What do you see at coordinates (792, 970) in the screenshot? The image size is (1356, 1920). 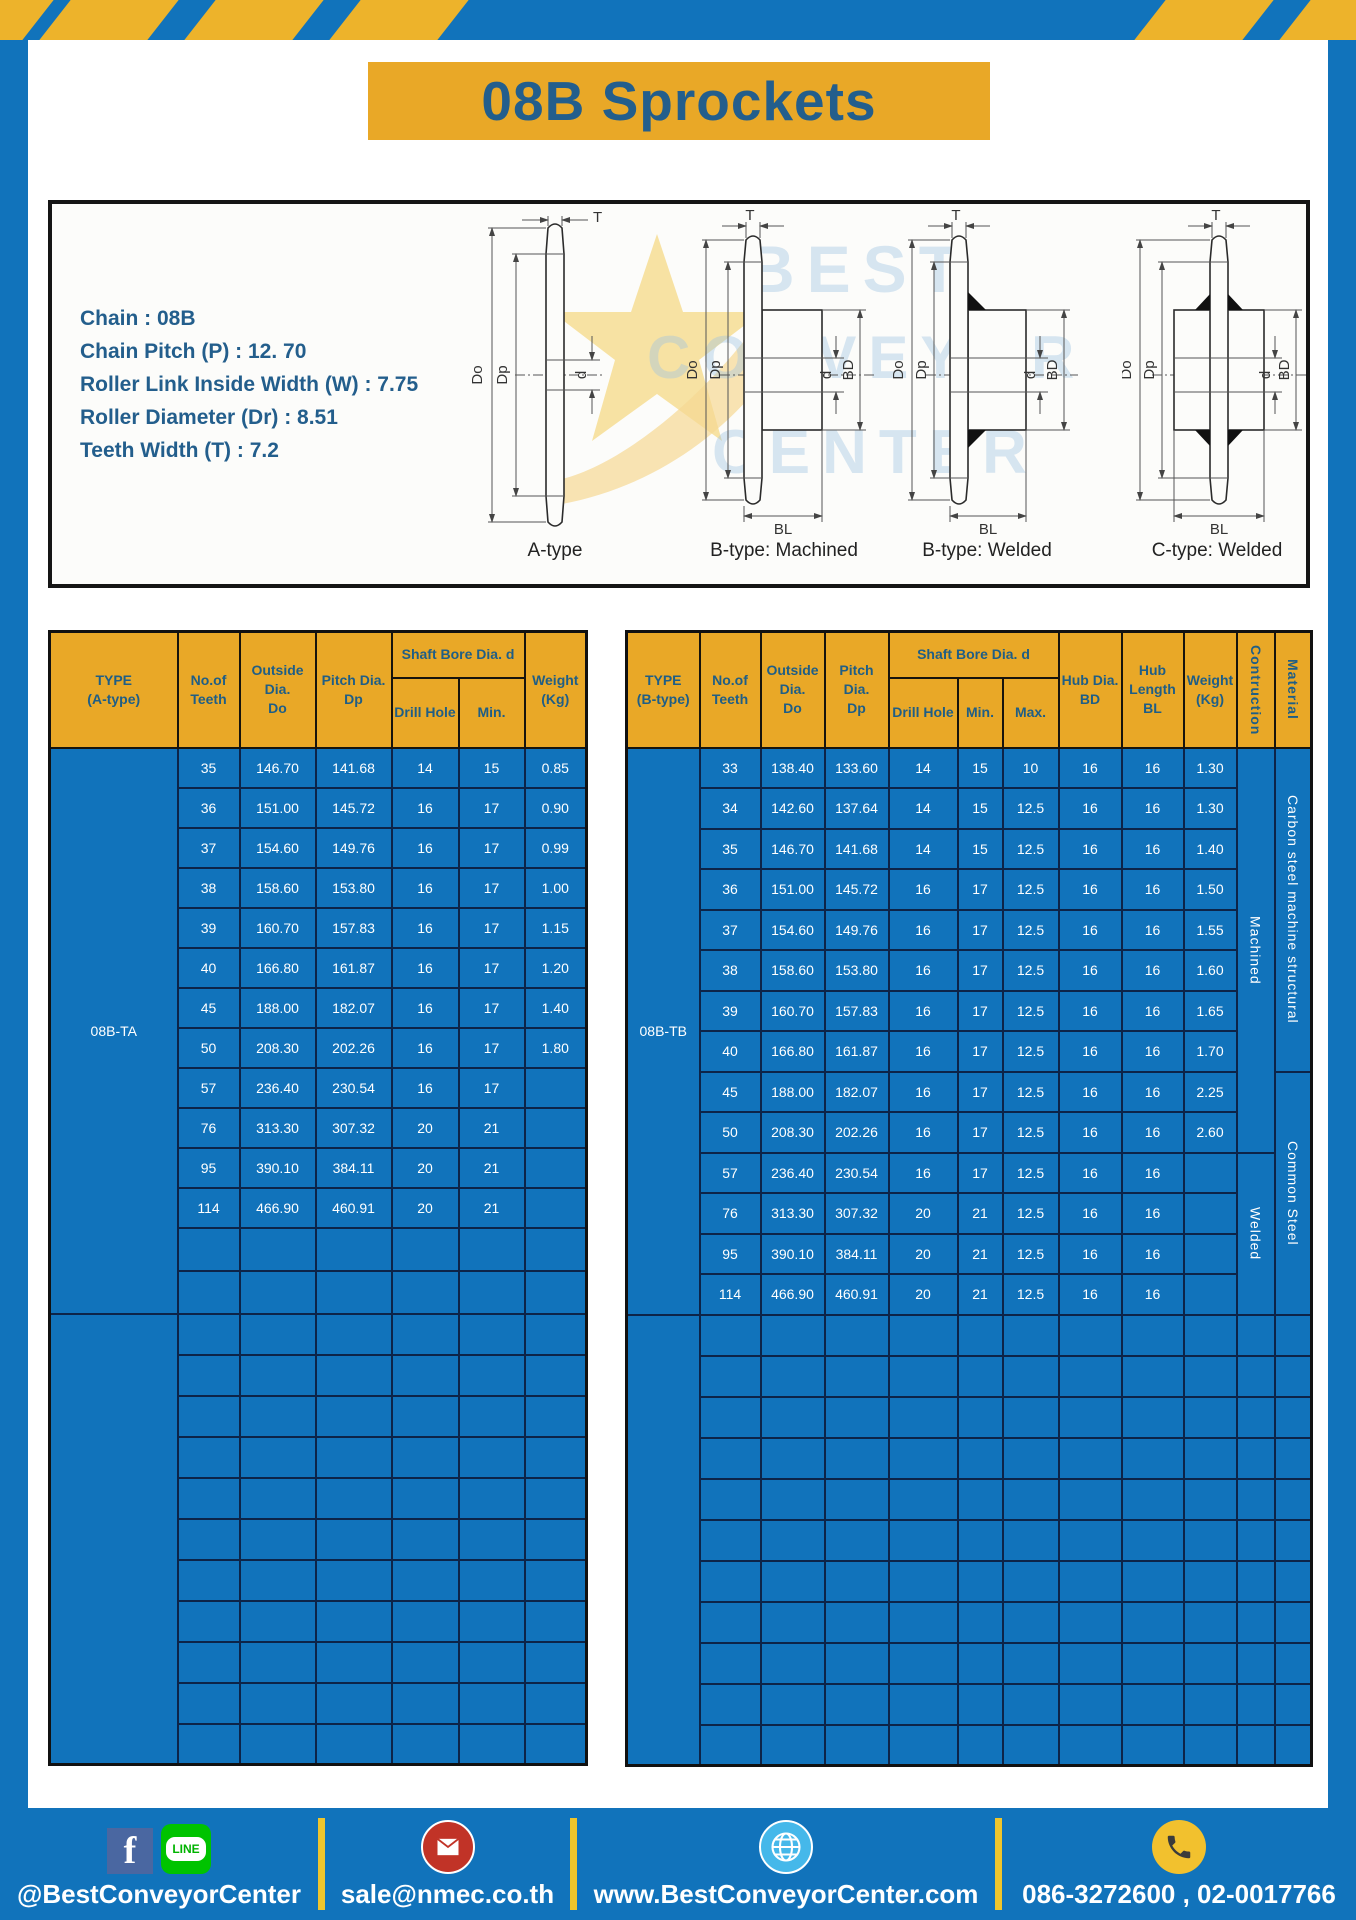 I see `data-cell: 158.60` at bounding box center [792, 970].